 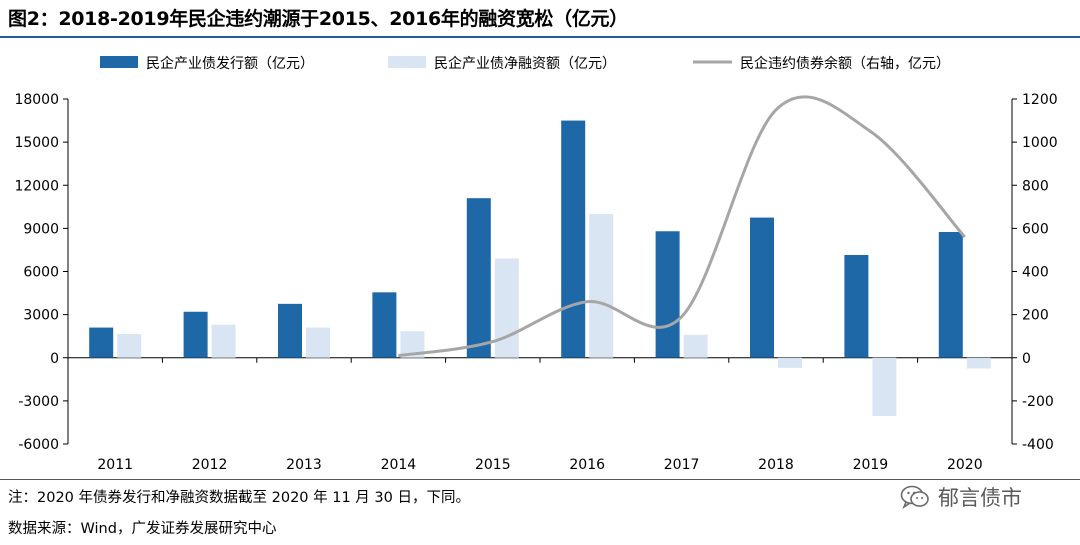 What do you see at coordinates (1035, 186) in the screenshot?
I see `right-tick-label: 800` at bounding box center [1035, 186].